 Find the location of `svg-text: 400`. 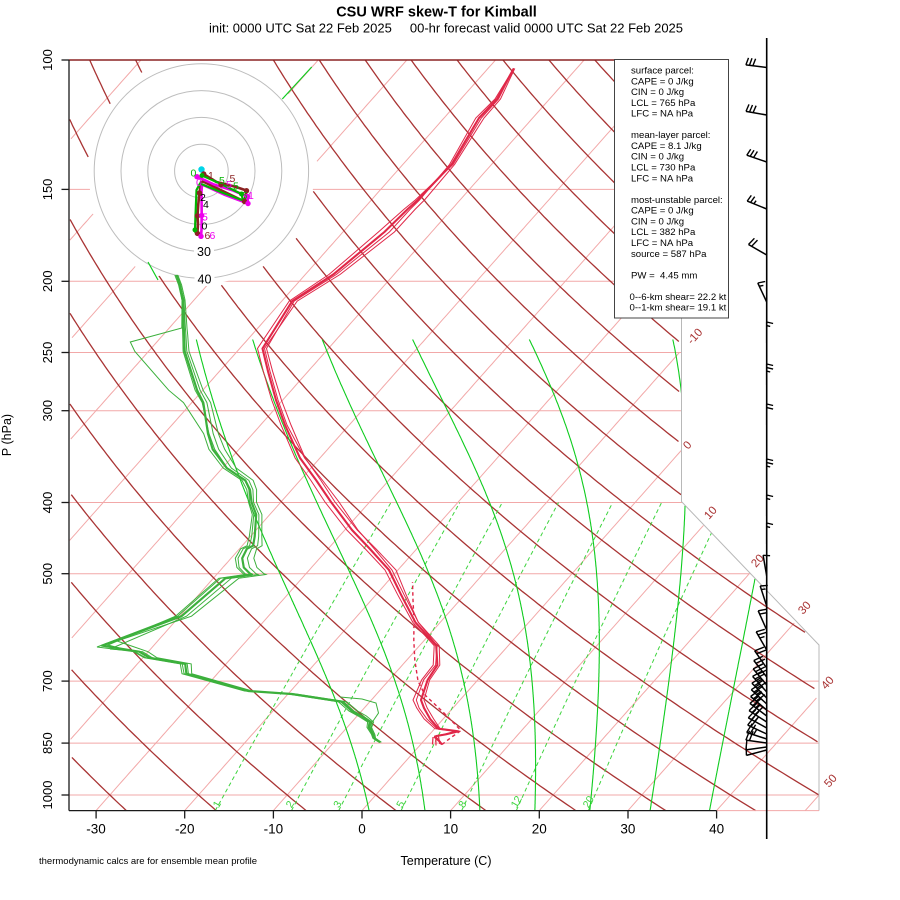

svg-text: 400 is located at coordinates (47, 503).